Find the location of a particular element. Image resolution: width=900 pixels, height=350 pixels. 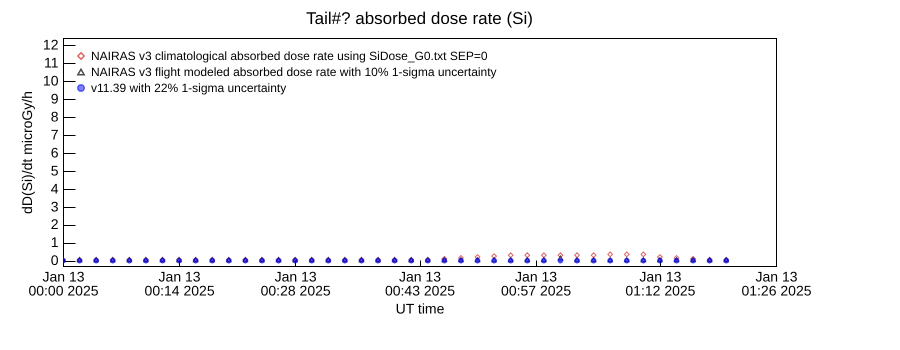

y-tick-label: 0 is located at coordinates (54, 260).